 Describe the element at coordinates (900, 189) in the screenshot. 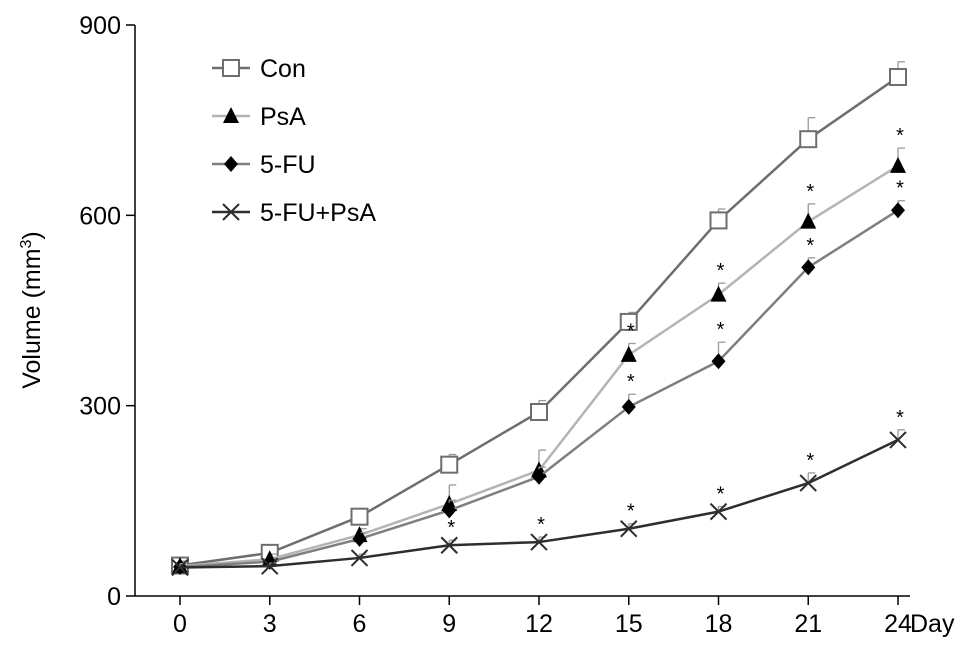

I see `series-2-star-8: *` at that location.